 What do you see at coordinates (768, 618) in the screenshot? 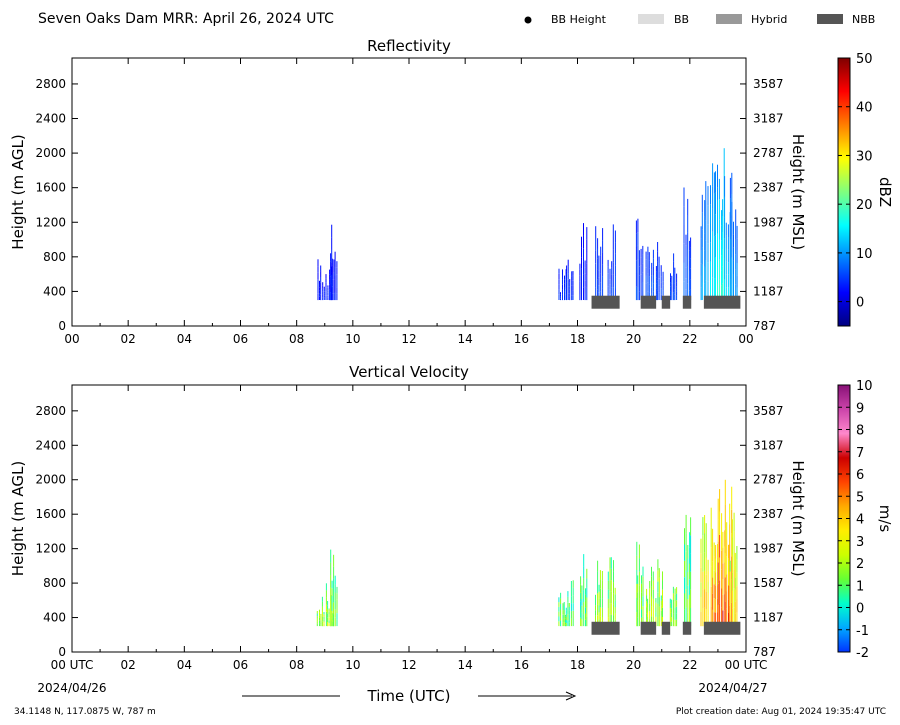
I see `y-right-tick-label: 1187` at bounding box center [768, 618].